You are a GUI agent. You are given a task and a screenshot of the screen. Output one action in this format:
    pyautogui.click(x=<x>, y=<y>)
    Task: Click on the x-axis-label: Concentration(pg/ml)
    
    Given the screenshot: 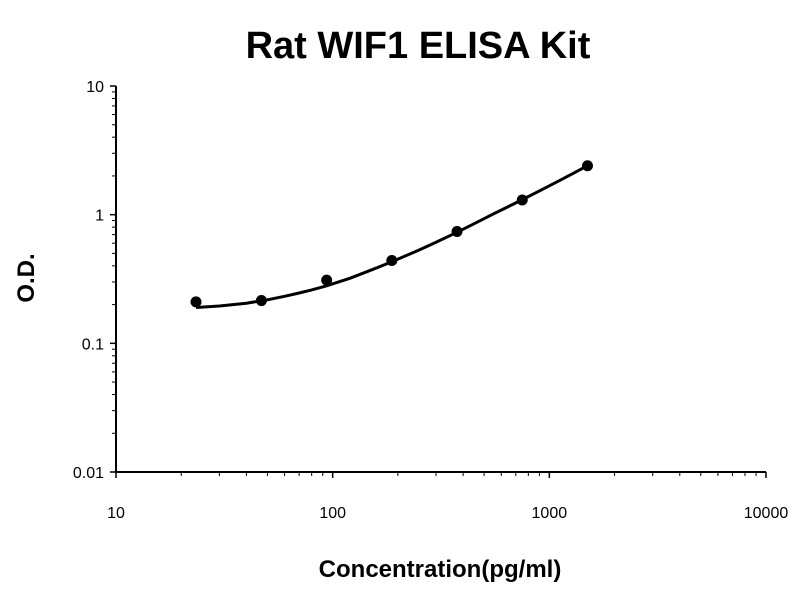 What is the action you would take?
    pyautogui.click(x=440, y=569)
    